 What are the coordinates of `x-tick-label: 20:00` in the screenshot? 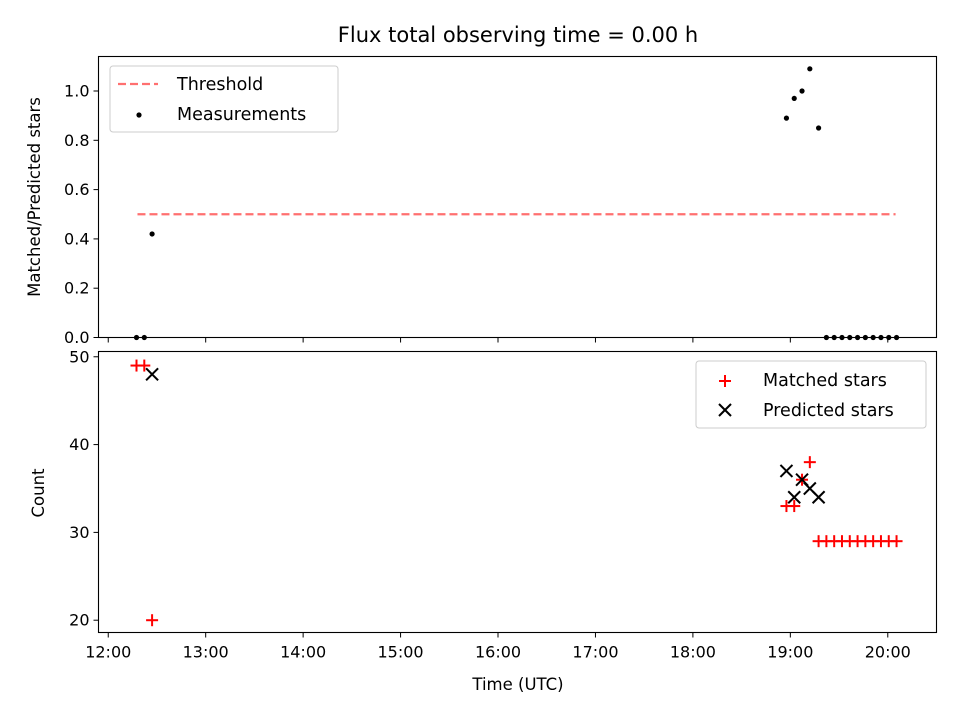 It's located at (888, 652).